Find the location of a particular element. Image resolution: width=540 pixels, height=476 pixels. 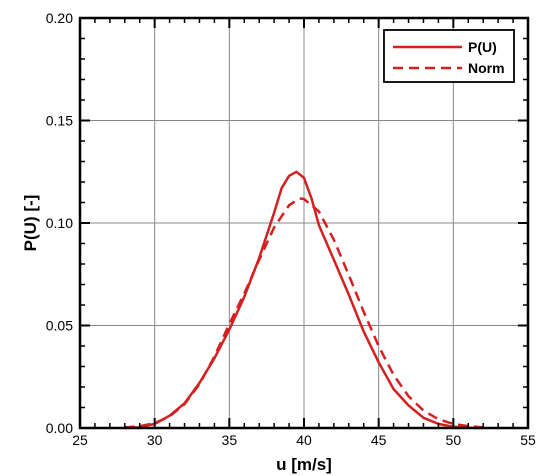

legend: P(U) Norm is located at coordinates (449, 56).